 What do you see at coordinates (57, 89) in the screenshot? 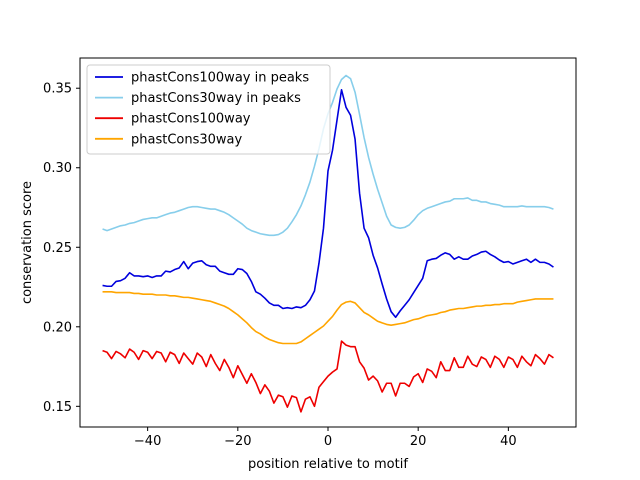
I see `y-tick-label: 0.35` at bounding box center [57, 89].